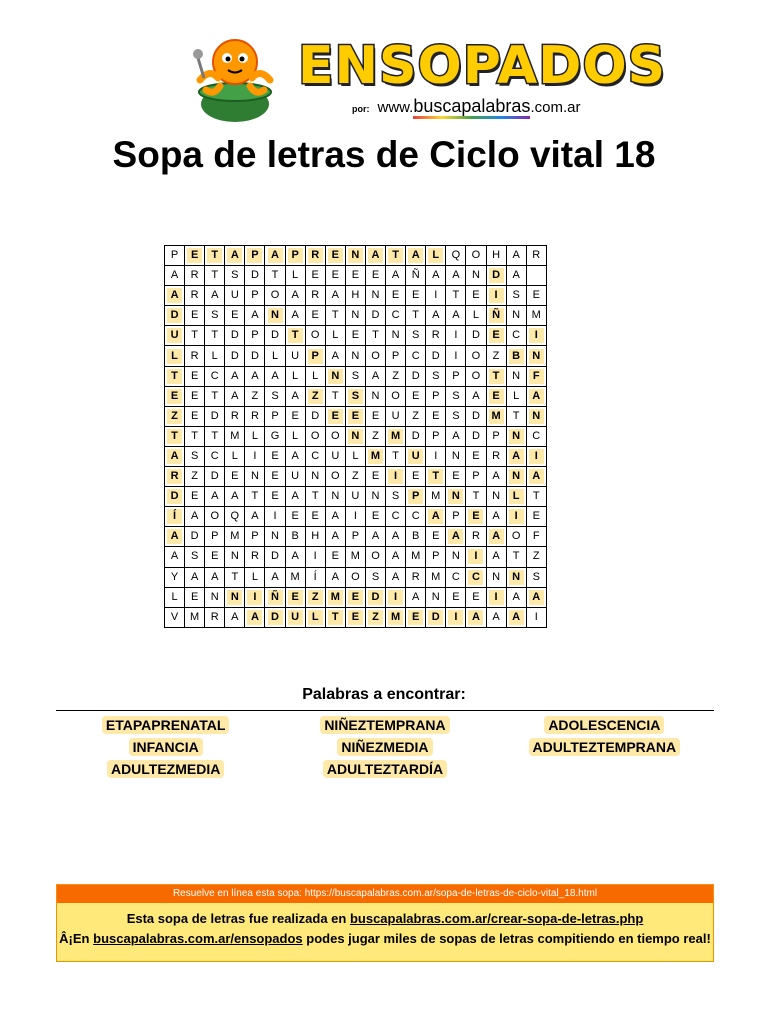  What do you see at coordinates (496, 316) in the screenshot?
I see `grid-letter: Ñ` at bounding box center [496, 316].